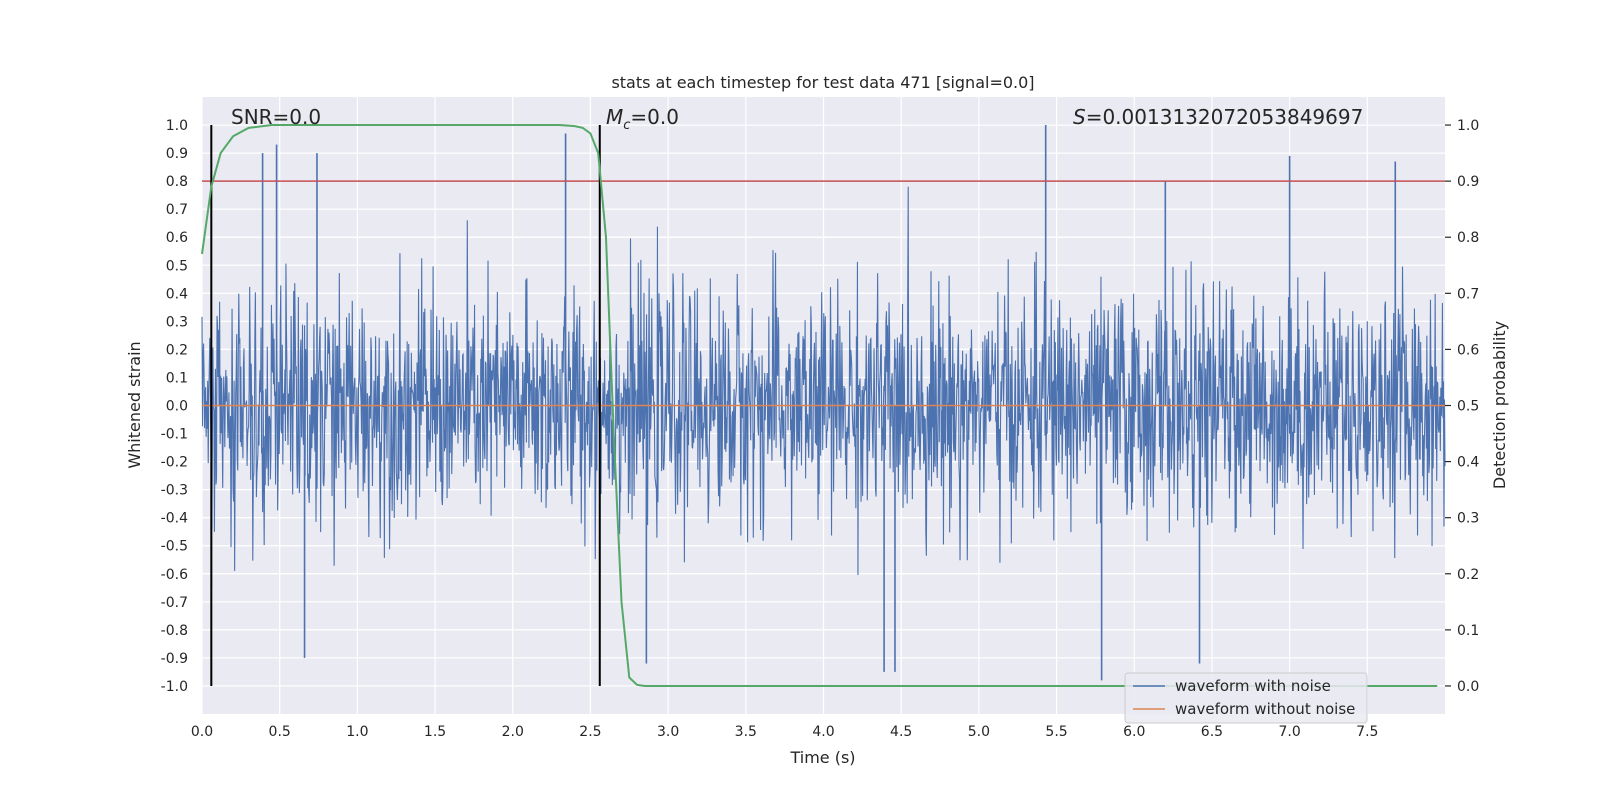 The image size is (1600, 800). What do you see at coordinates (1253, 686) in the screenshot?
I see `legend-label-noise: waveform with noise` at bounding box center [1253, 686].